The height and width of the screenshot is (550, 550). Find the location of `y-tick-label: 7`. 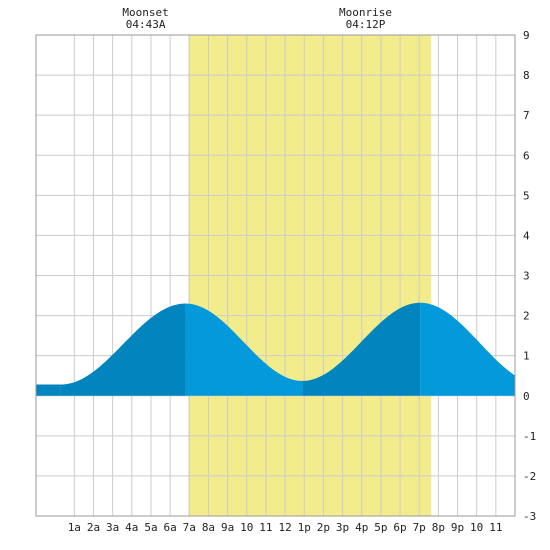

y-tick-label: 7 is located at coordinates (526, 115).